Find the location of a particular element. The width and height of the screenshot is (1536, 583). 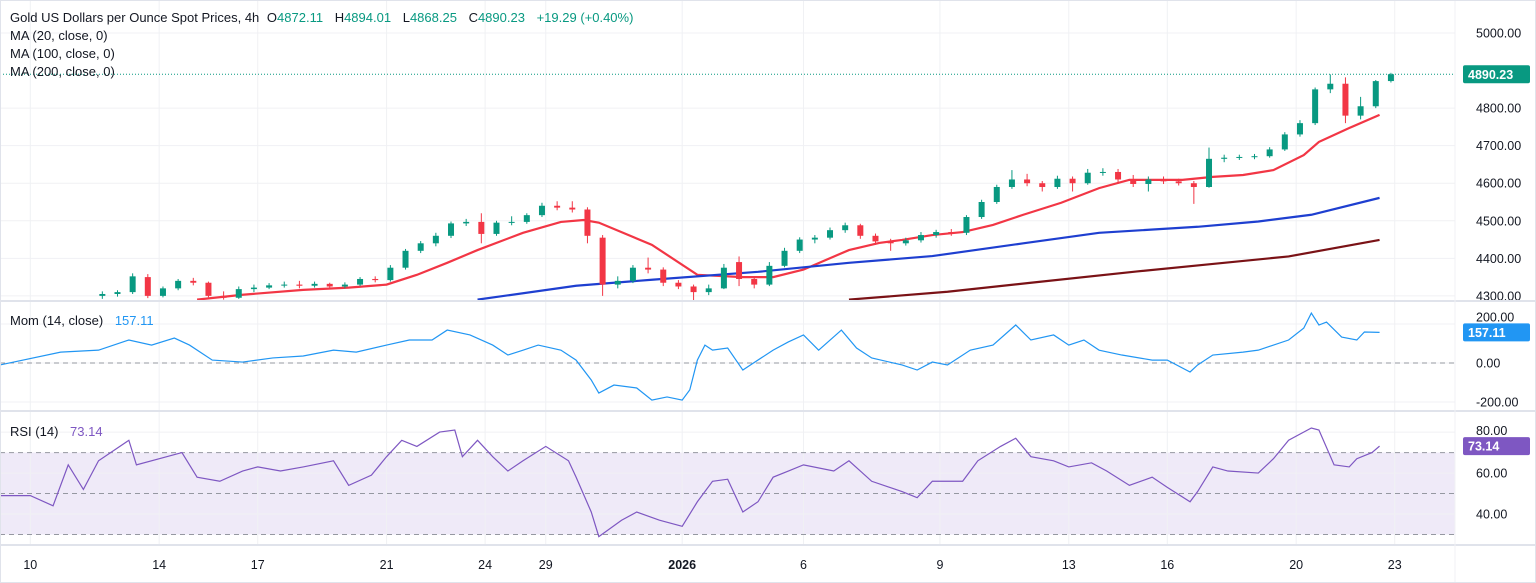

time-axis-label: 9 is located at coordinates (939, 565).